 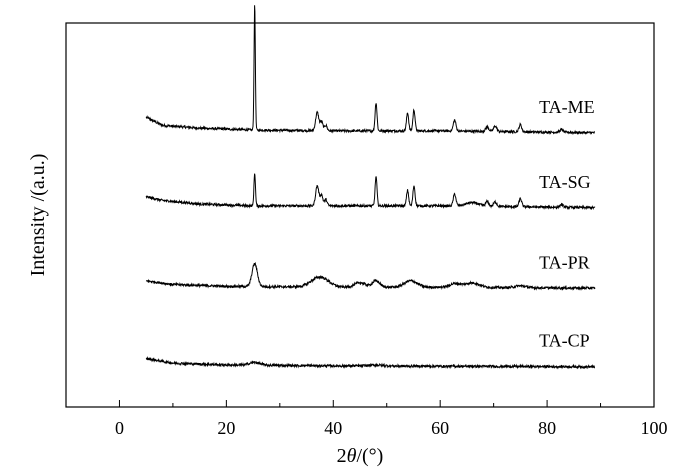 What do you see at coordinates (370, 276) in the screenshot?
I see `trace-ta-pr` at bounding box center [370, 276].